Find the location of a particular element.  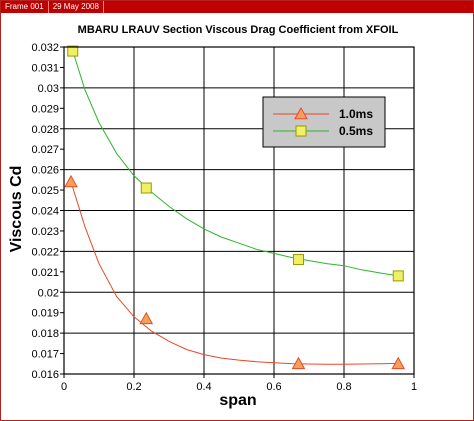

y-tick-label: 0.031 is located at coordinates (45, 68).